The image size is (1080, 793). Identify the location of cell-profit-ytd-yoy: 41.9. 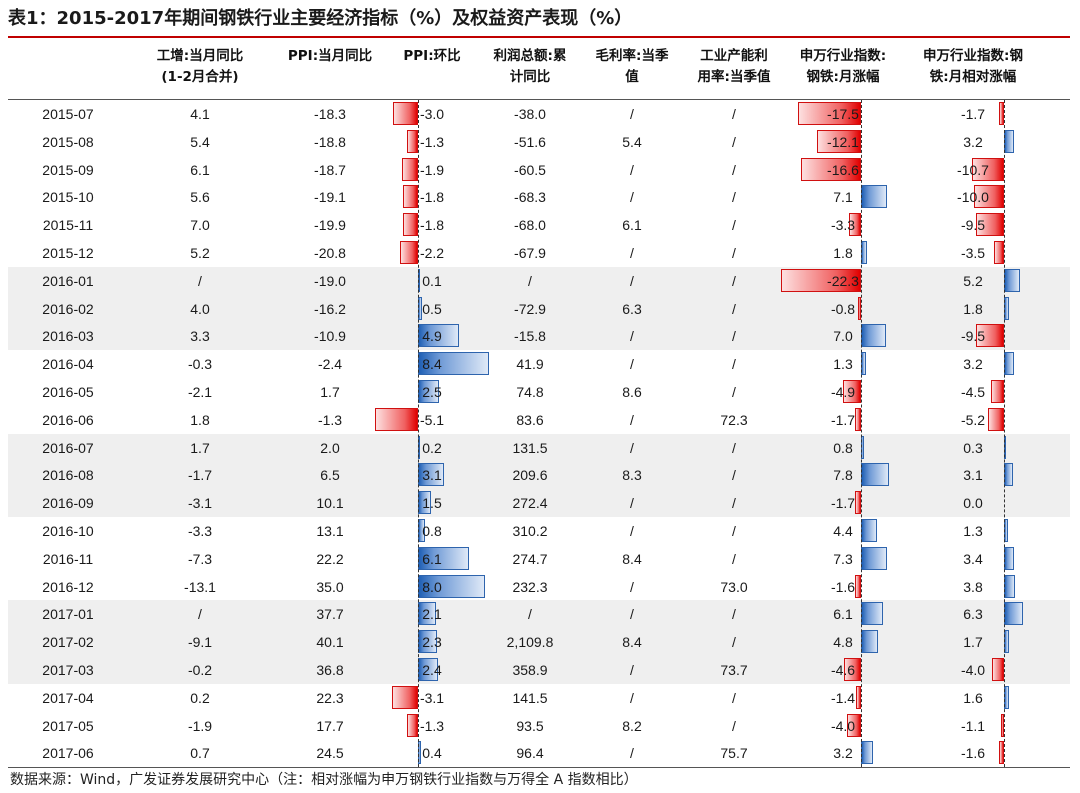
(530, 364).